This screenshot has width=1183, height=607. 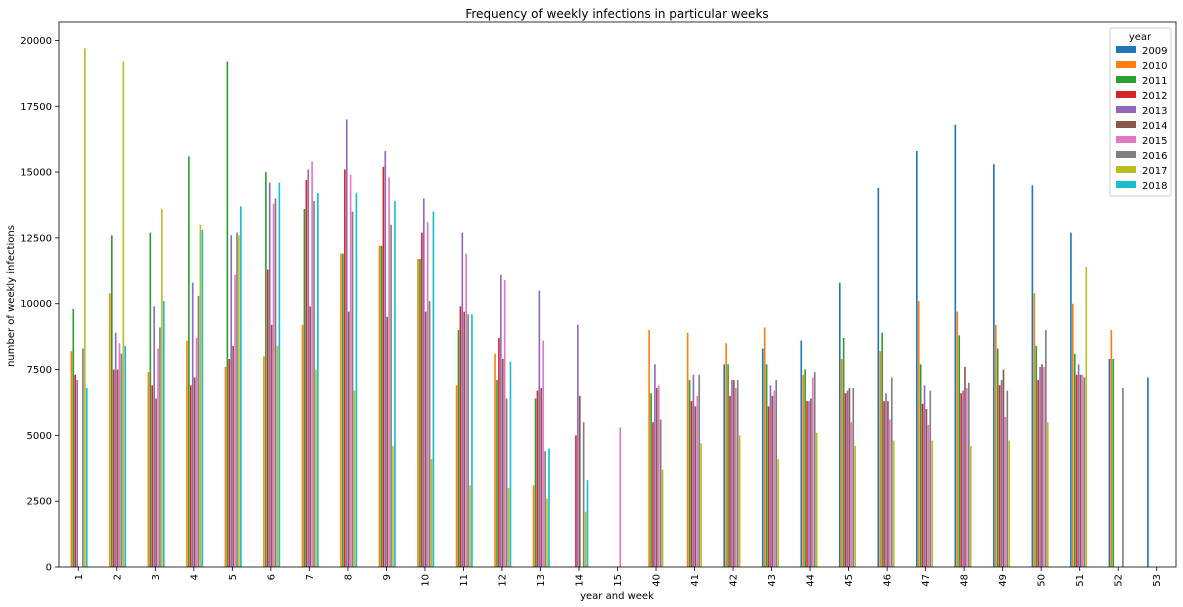 What do you see at coordinates (36, 41) in the screenshot?
I see `y-tick-label: 20000` at bounding box center [36, 41].